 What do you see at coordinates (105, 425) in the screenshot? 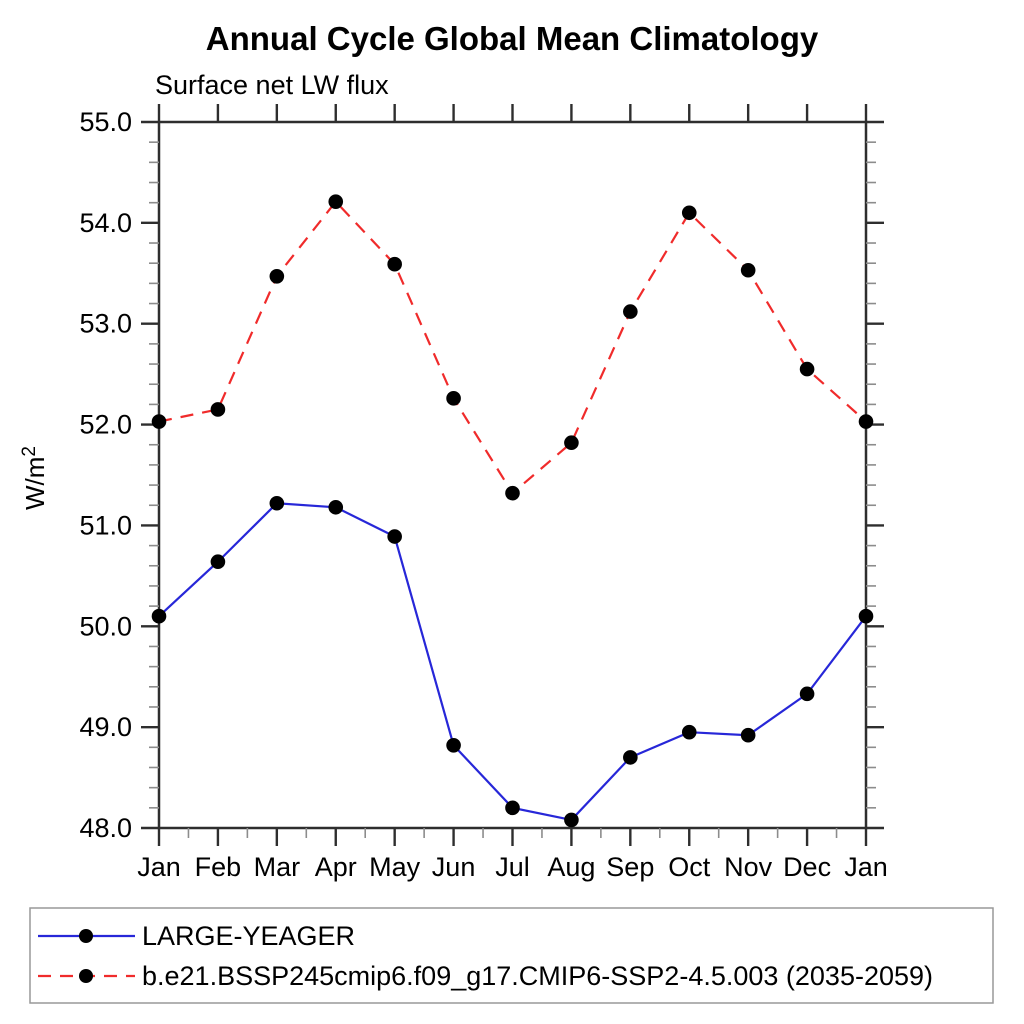
I see `y-tick-label: 52.0` at bounding box center [105, 425].